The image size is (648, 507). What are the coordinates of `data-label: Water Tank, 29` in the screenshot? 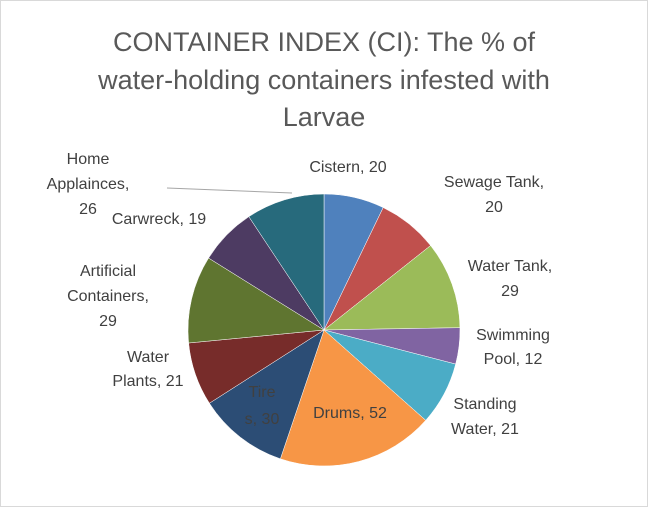 It's located at (510, 279).